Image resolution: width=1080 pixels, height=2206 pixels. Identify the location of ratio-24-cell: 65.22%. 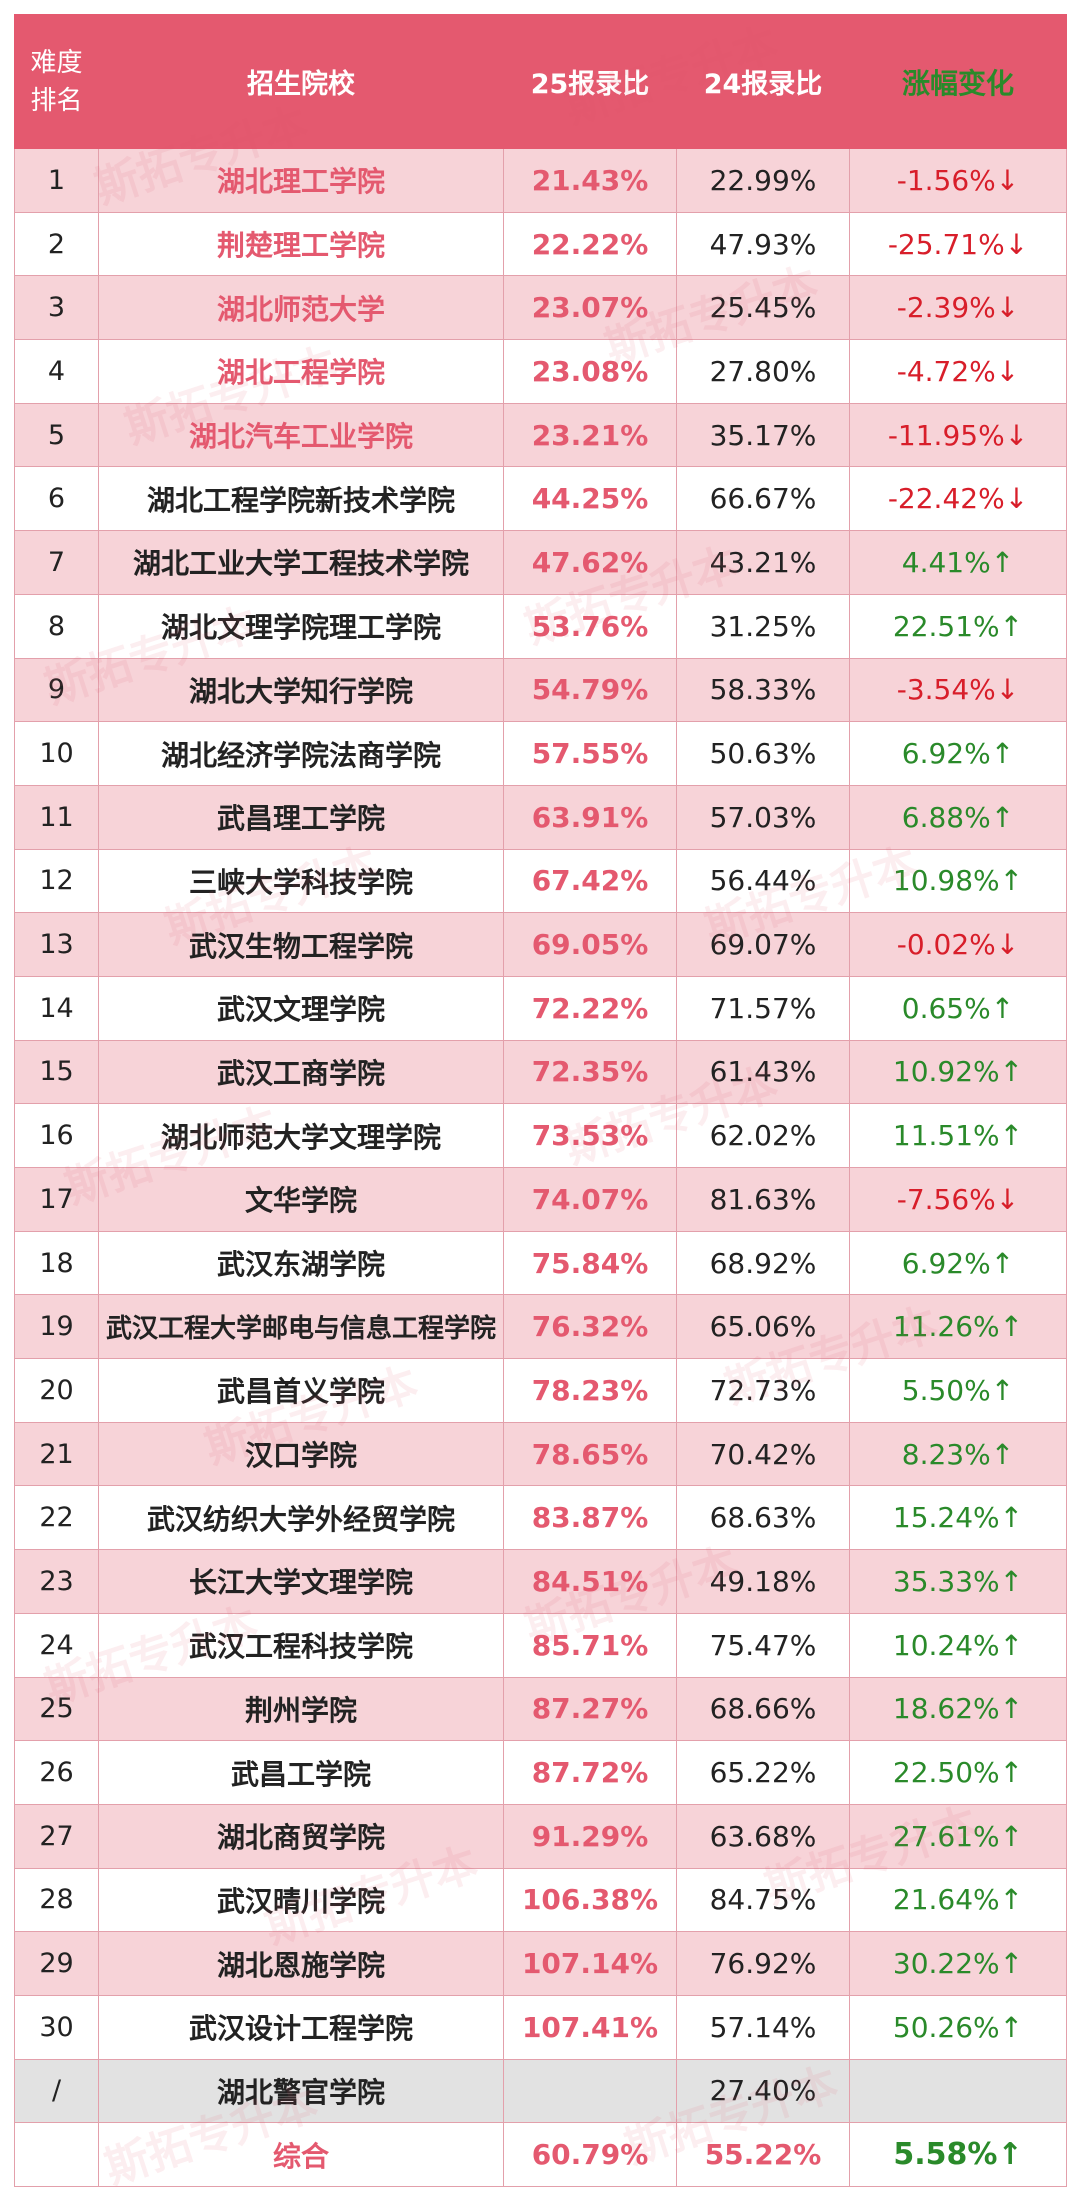
(763, 1772).